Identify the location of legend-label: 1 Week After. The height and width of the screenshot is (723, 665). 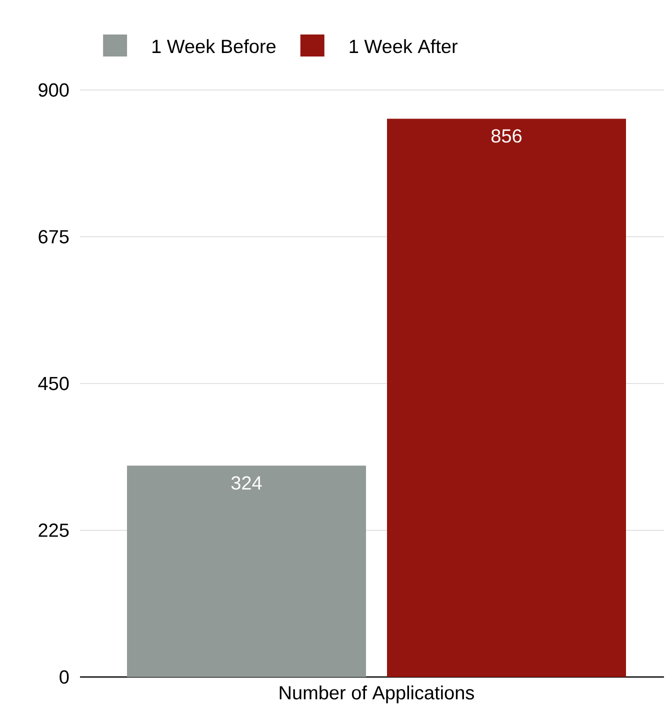
(404, 46).